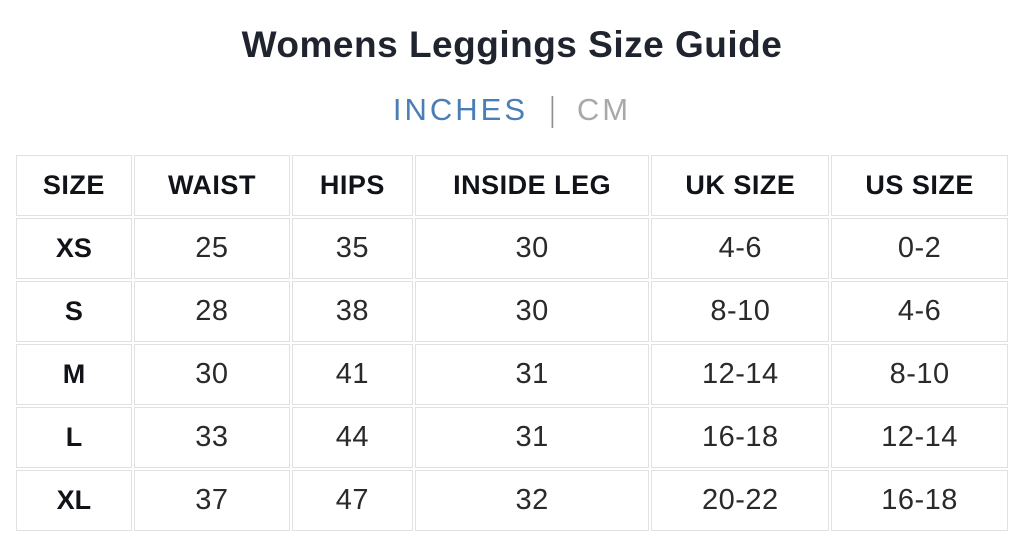 The image size is (1024, 559). What do you see at coordinates (740, 185) in the screenshot?
I see `header-uk-size: UK SIZE` at bounding box center [740, 185].